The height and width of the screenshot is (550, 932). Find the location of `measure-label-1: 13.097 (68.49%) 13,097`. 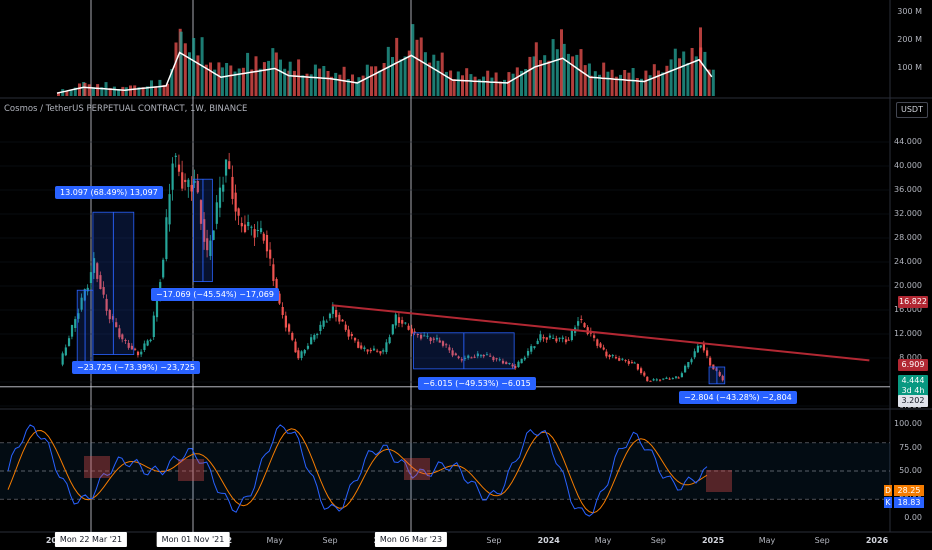

measure-label-1: 13.097 (68.49%) 13,097 is located at coordinates (109, 192).